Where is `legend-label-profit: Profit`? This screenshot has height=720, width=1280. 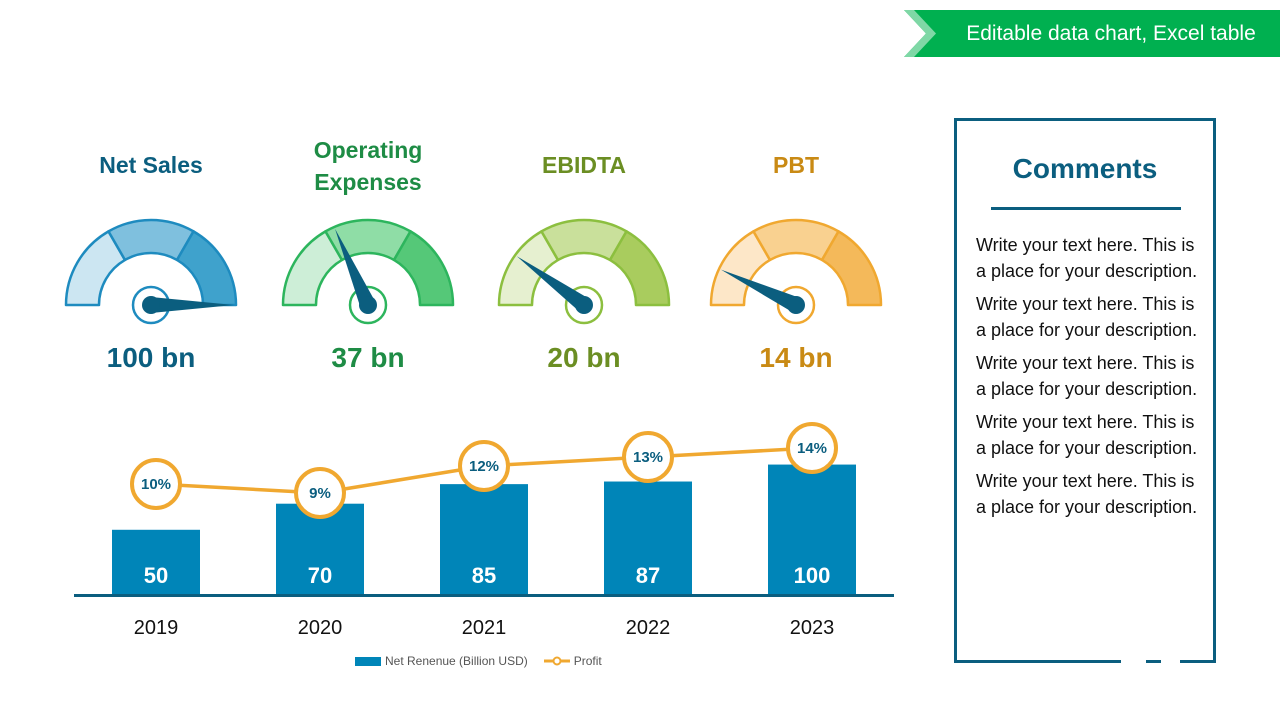
legend-label-profit: Profit is located at coordinates (587, 661).